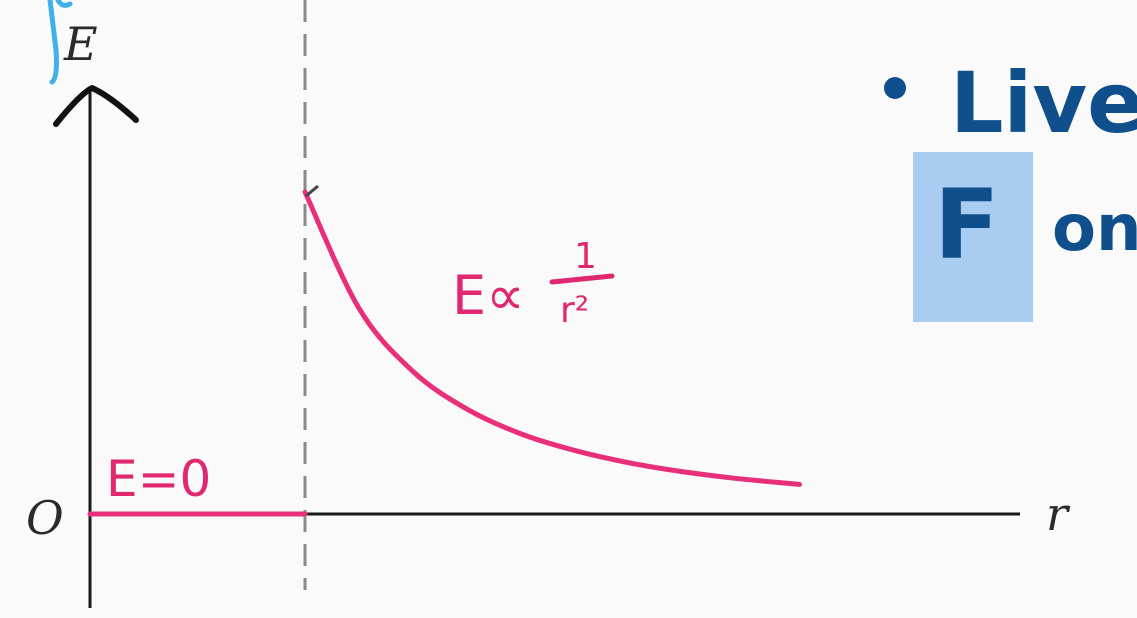  Describe the element at coordinates (582, 279) in the screenshot. I see `annotation-fraction-bar` at that location.